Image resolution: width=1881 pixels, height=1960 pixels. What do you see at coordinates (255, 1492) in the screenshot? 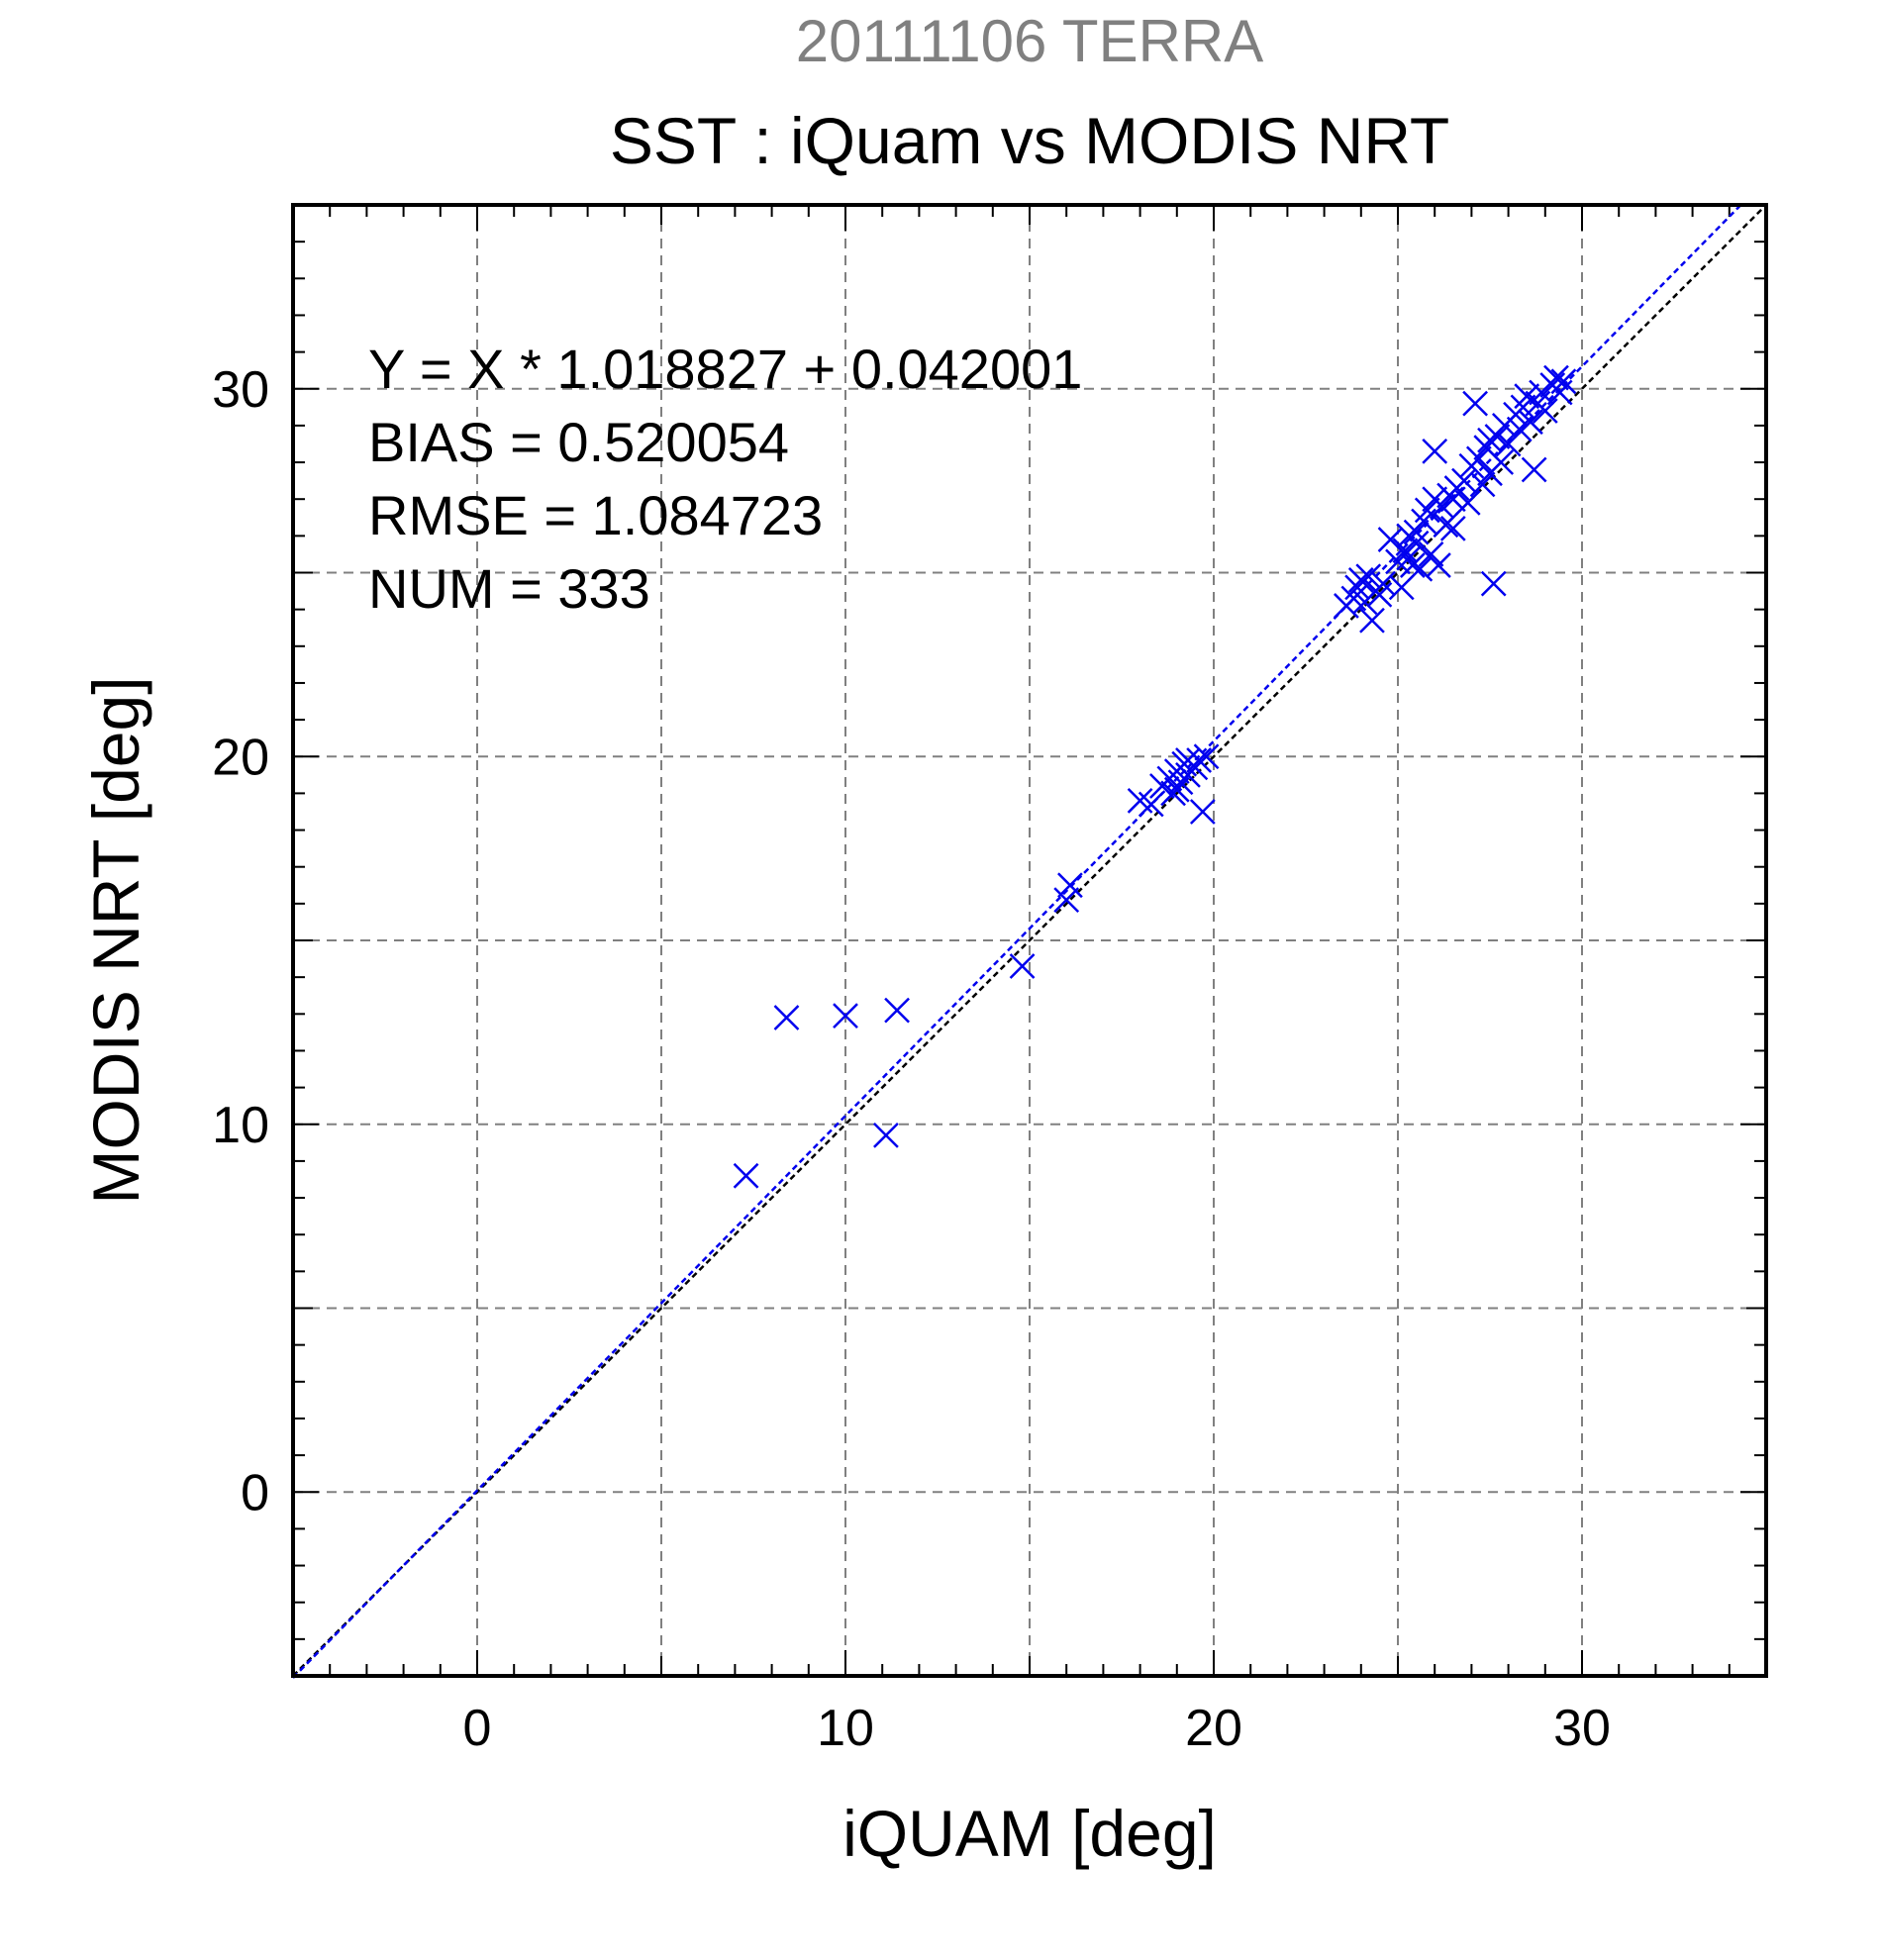
I see `y-tick-label: 0` at bounding box center [255, 1492].